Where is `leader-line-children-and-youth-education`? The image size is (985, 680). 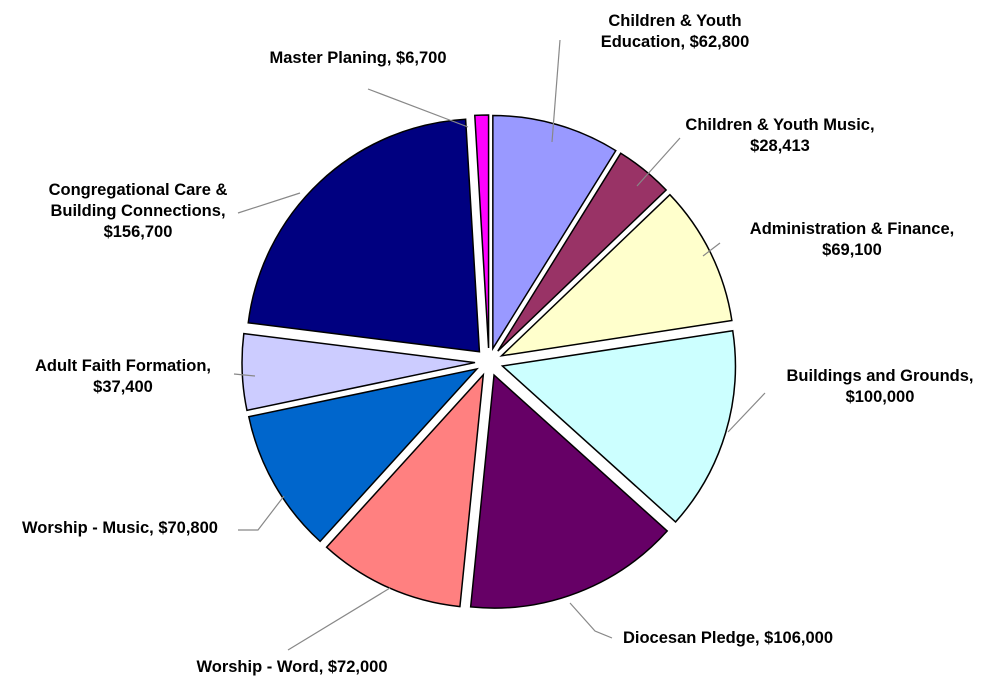
leader-line-children-and-youth-education is located at coordinates (556, 91).